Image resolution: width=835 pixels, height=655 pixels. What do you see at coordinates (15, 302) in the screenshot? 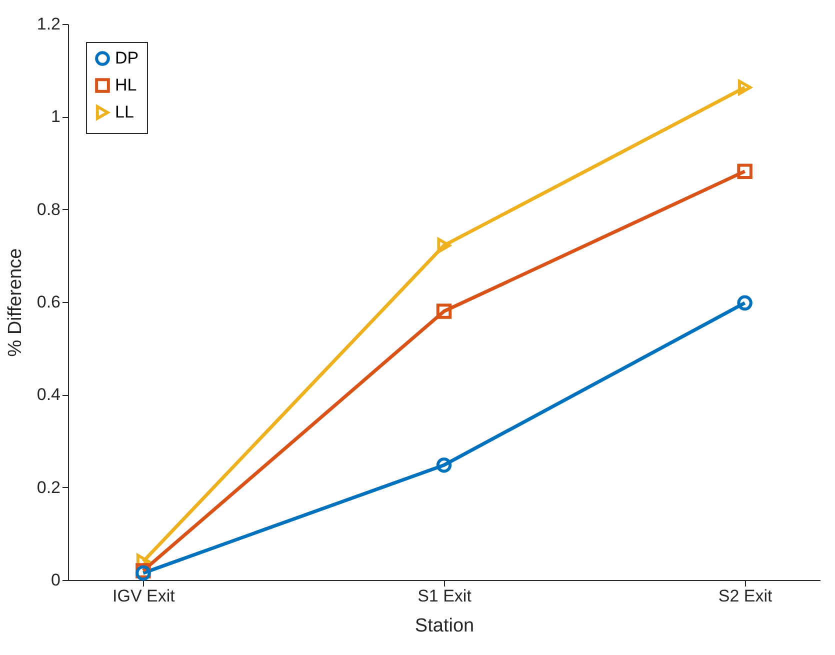
I see `y-axis-title: % Difference` at bounding box center [15, 302].